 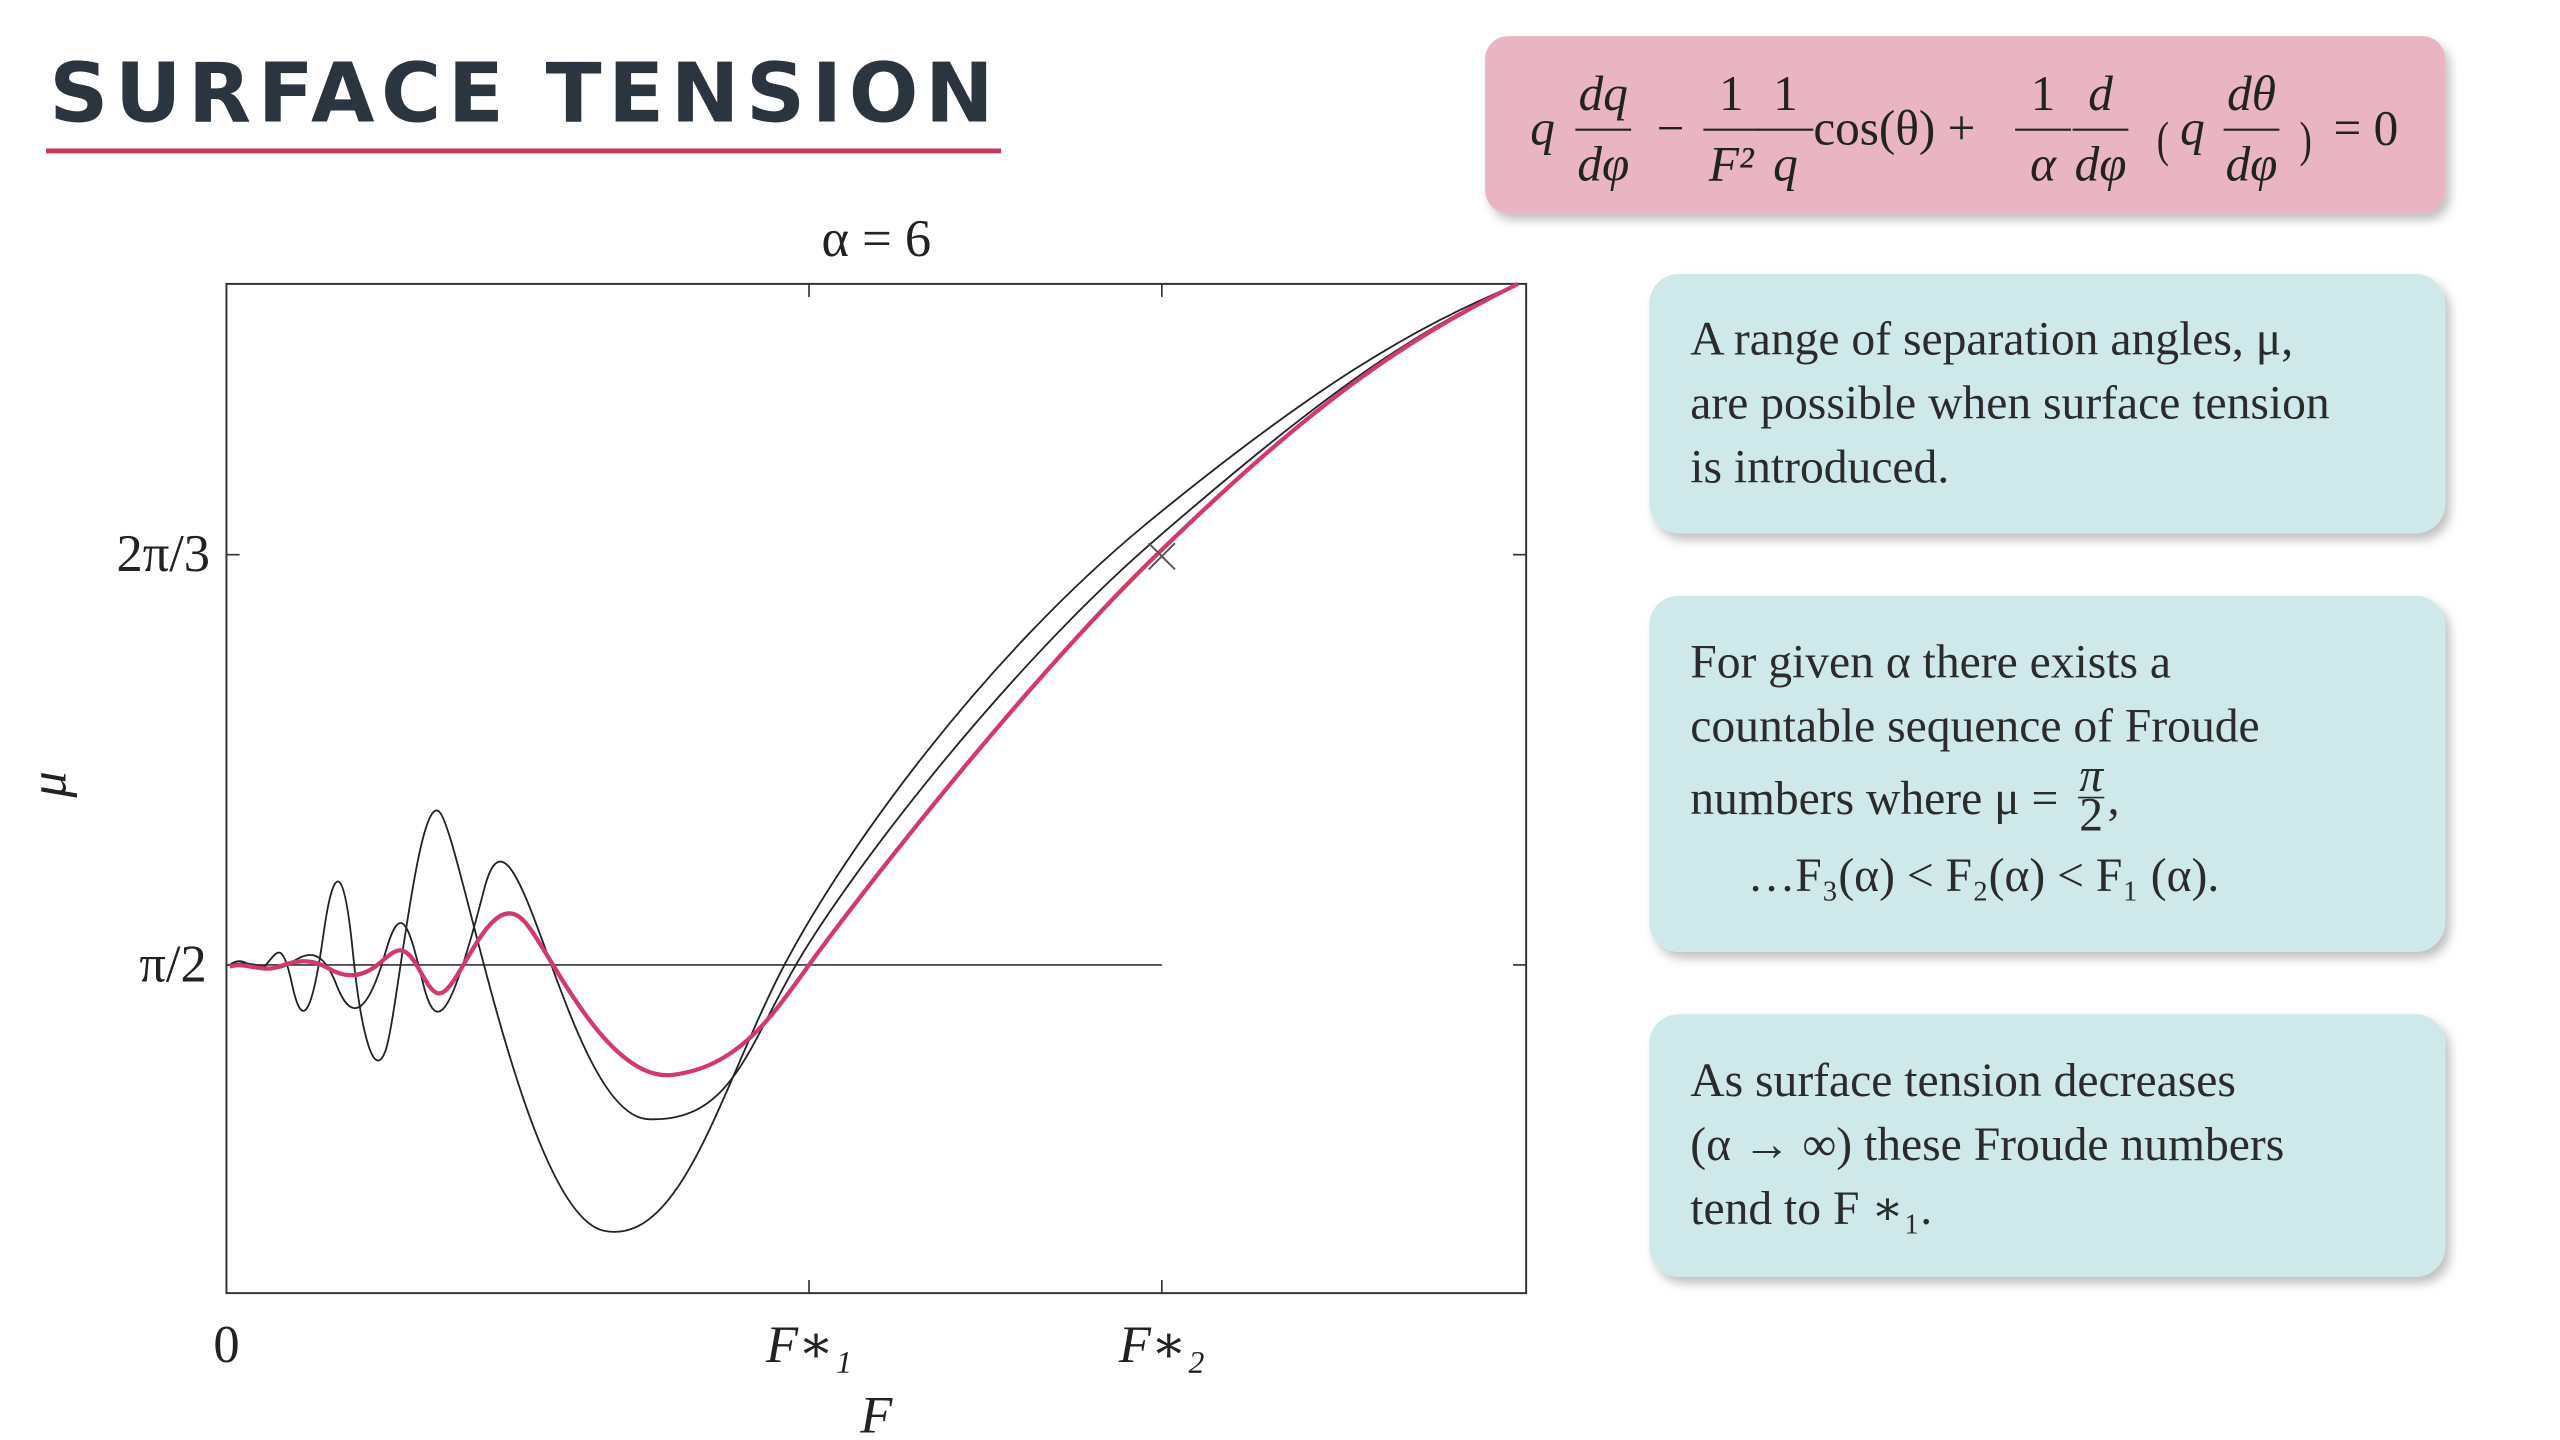 I want to click on note-punctuation: ,, so click(x=2114, y=799).